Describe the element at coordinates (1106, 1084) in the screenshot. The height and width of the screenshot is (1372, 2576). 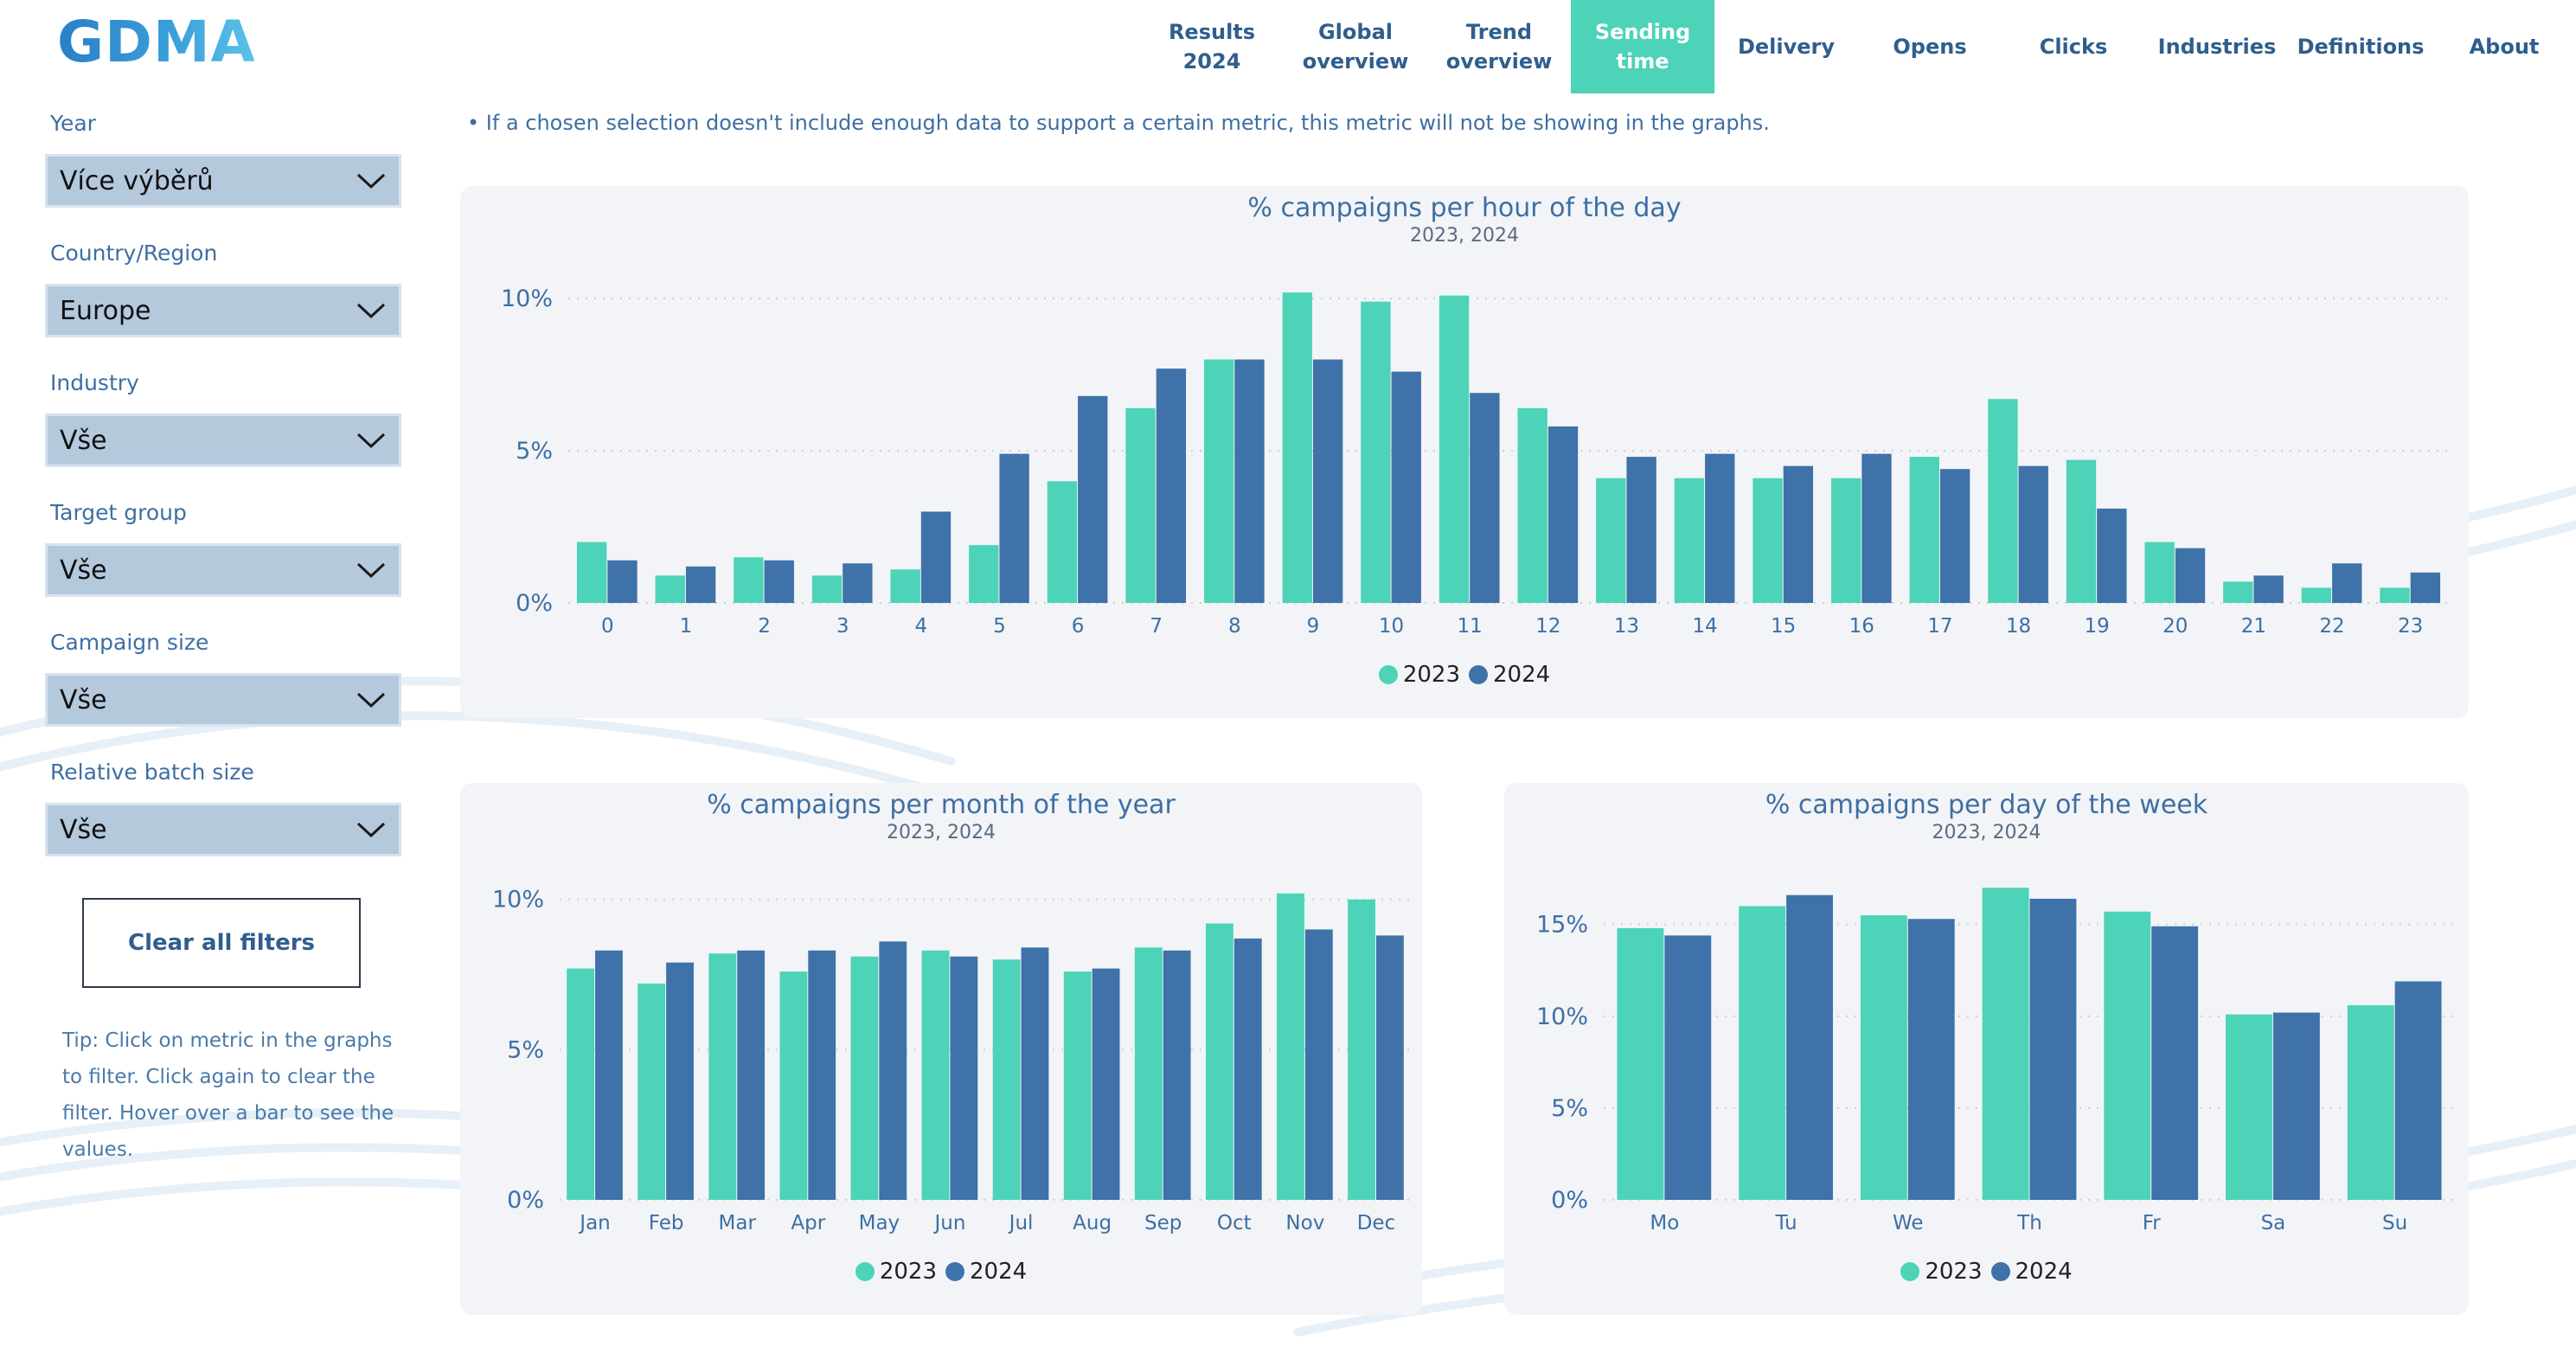
I see `bar-2024-Aug` at that location.